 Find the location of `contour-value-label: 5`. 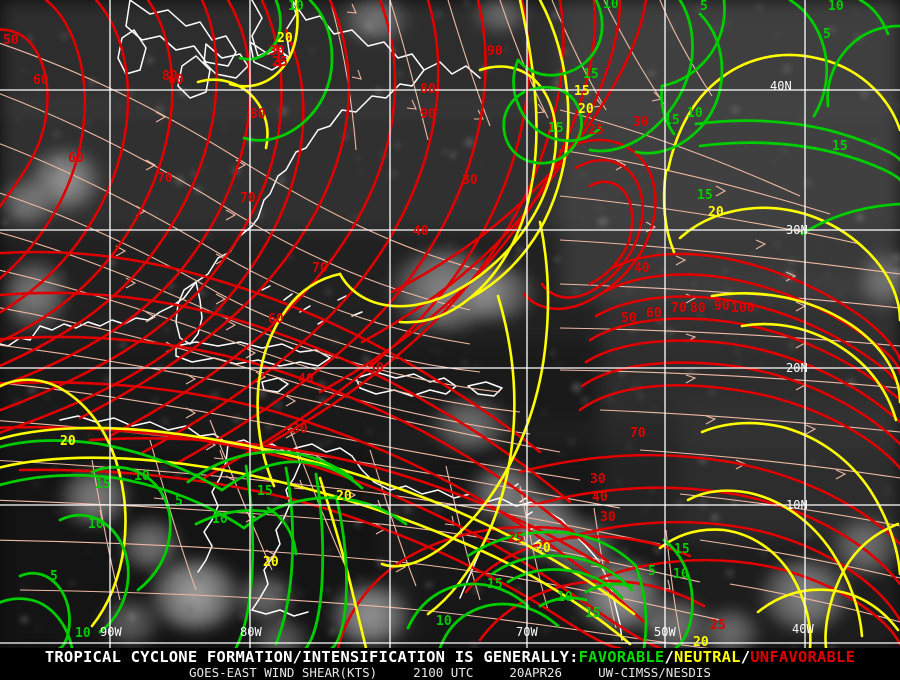

contour-value-label: 5 is located at coordinates (179, 501).